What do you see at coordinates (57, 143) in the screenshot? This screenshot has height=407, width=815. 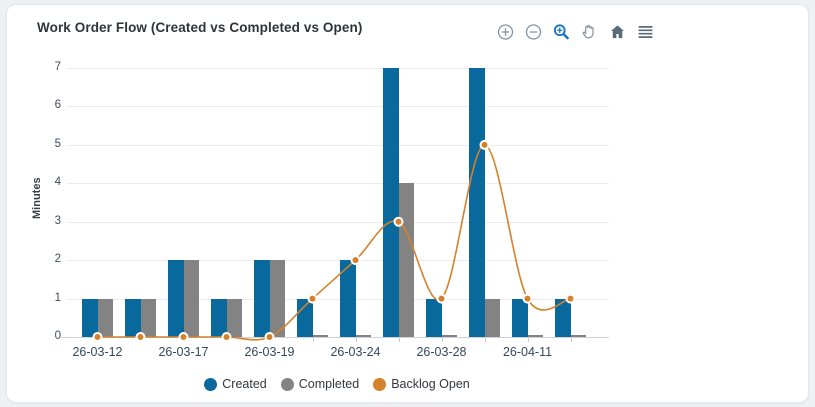 I see `y-tick-label: 5` at bounding box center [57, 143].